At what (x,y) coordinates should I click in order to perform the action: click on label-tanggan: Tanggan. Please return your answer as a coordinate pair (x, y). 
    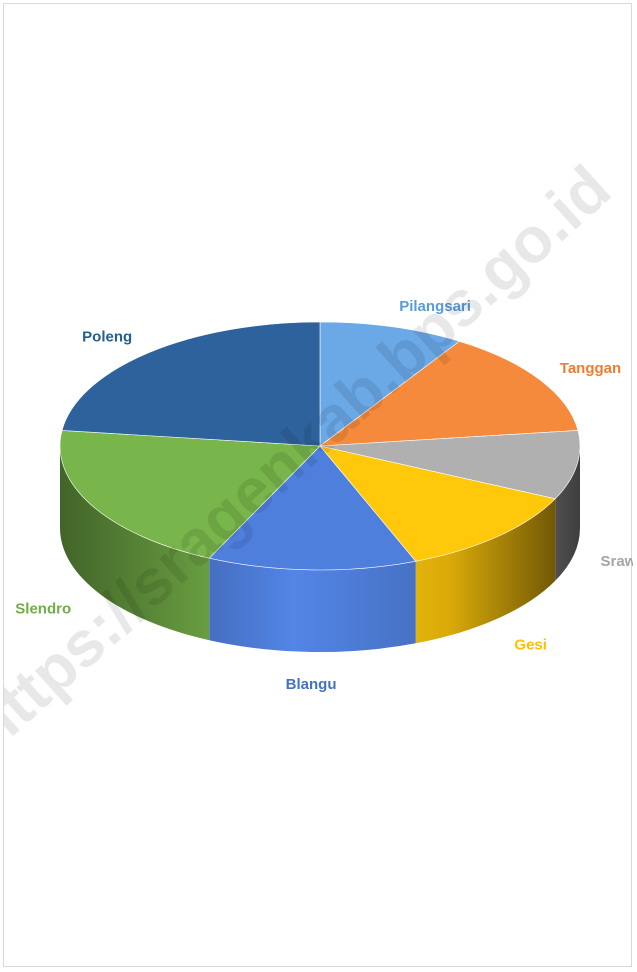
    Looking at the image, I should click on (590, 368).